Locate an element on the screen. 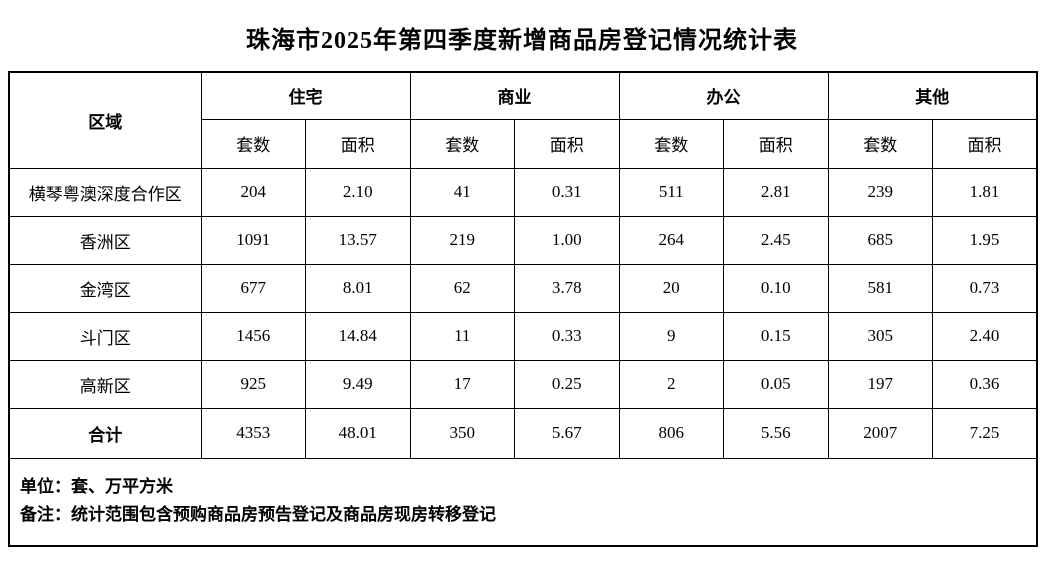  value-cell: 0.31 is located at coordinates (567, 192).